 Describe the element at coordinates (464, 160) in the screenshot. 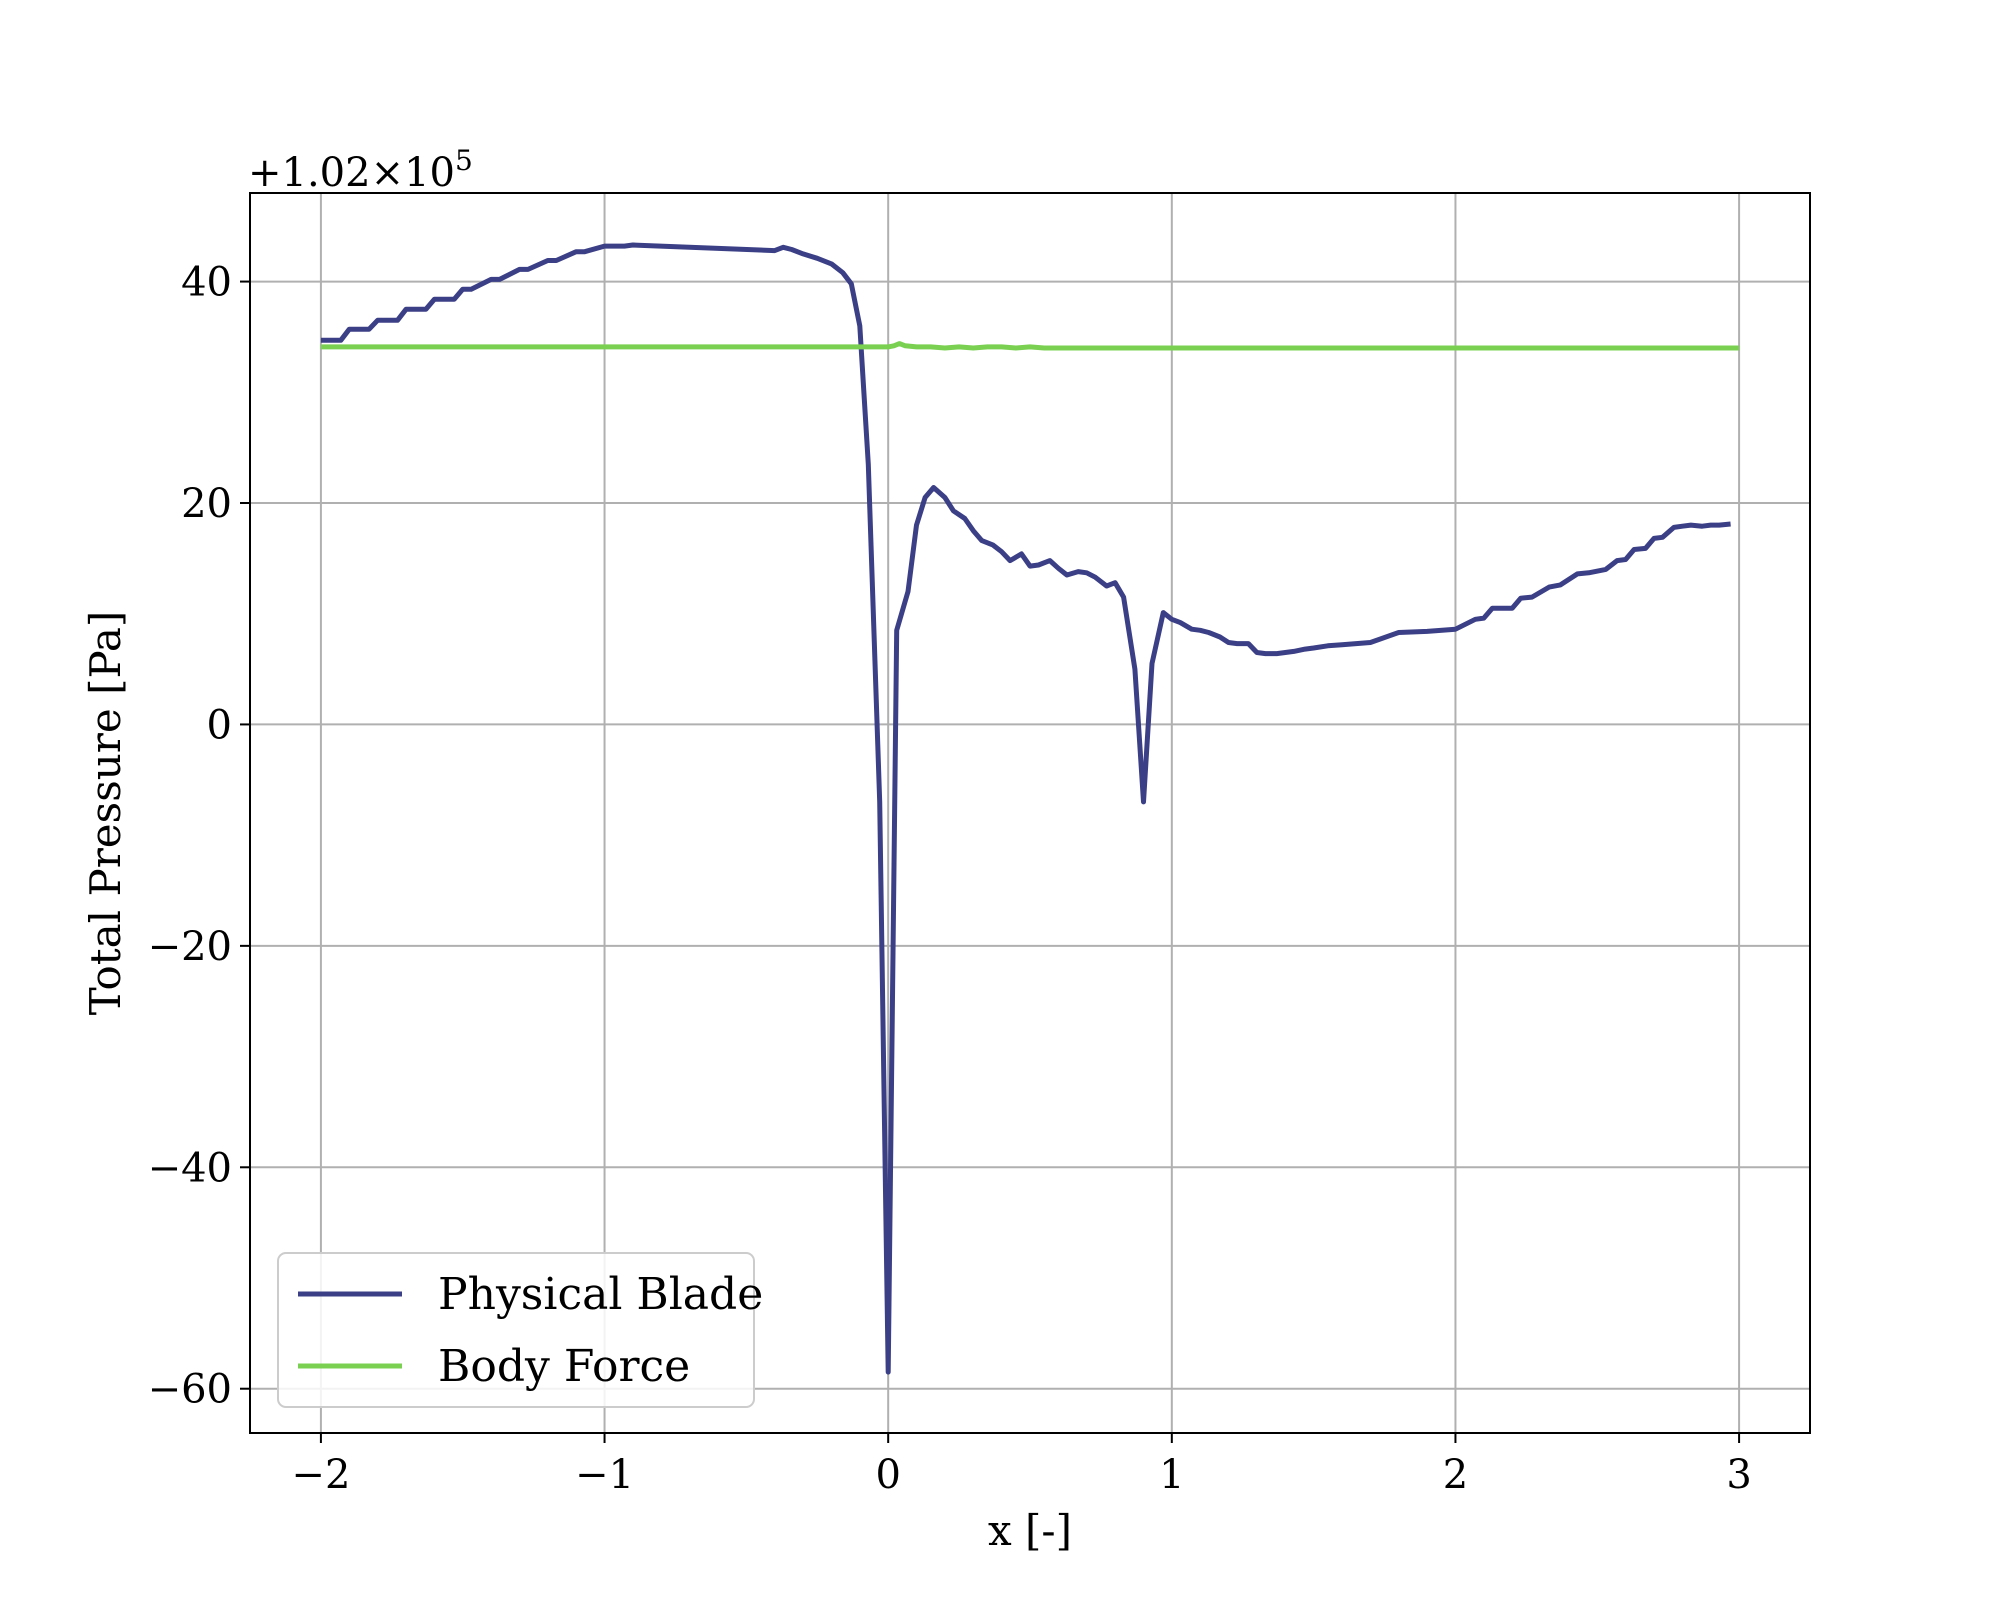

I see `y-offset-exponent: 5` at that location.